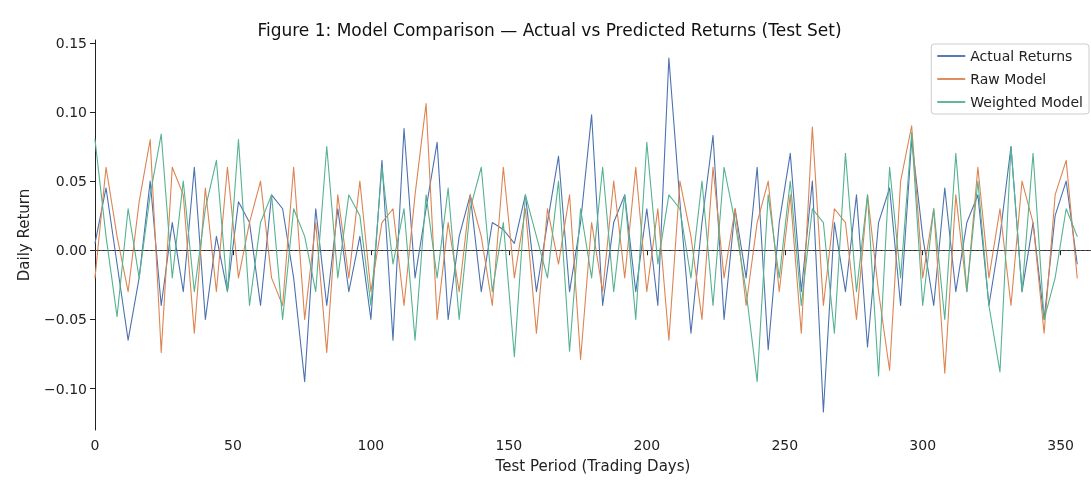 Image resolution: width=1091 pixels, height=486 pixels. I want to click on x-tick-label: 150, so click(509, 445).